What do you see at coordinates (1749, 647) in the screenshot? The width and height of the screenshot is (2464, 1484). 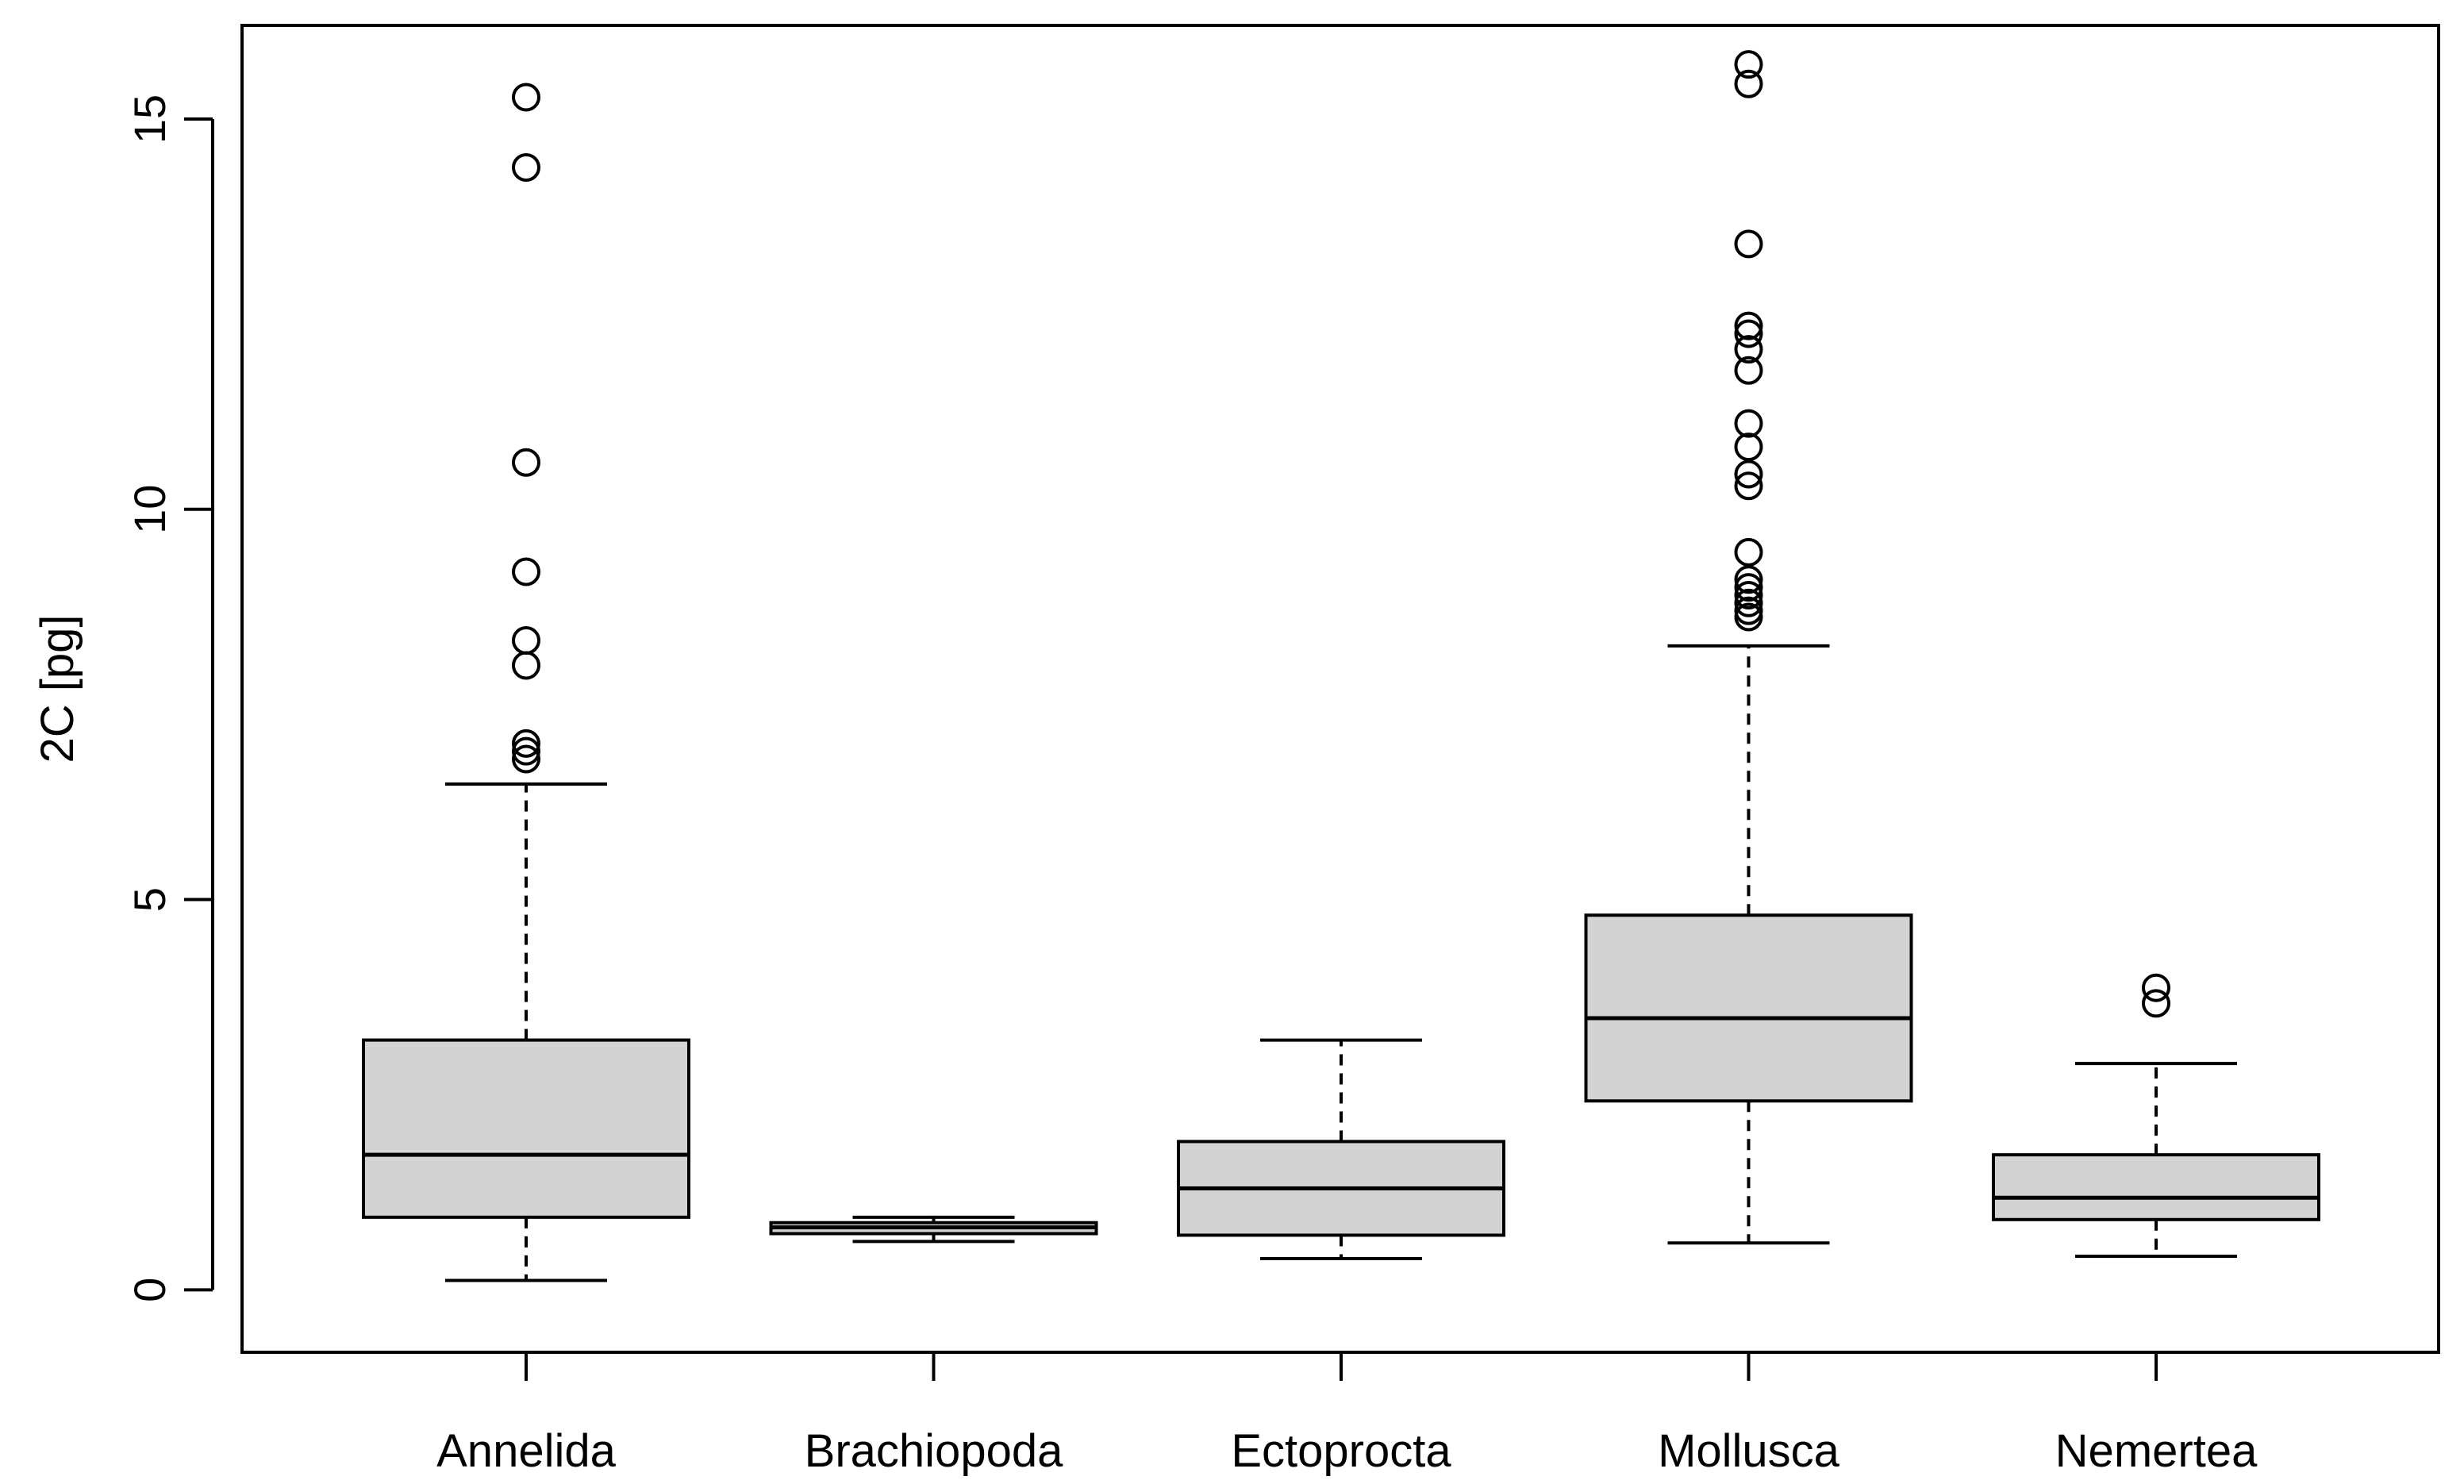 I see `box-mollusca` at bounding box center [1749, 647].